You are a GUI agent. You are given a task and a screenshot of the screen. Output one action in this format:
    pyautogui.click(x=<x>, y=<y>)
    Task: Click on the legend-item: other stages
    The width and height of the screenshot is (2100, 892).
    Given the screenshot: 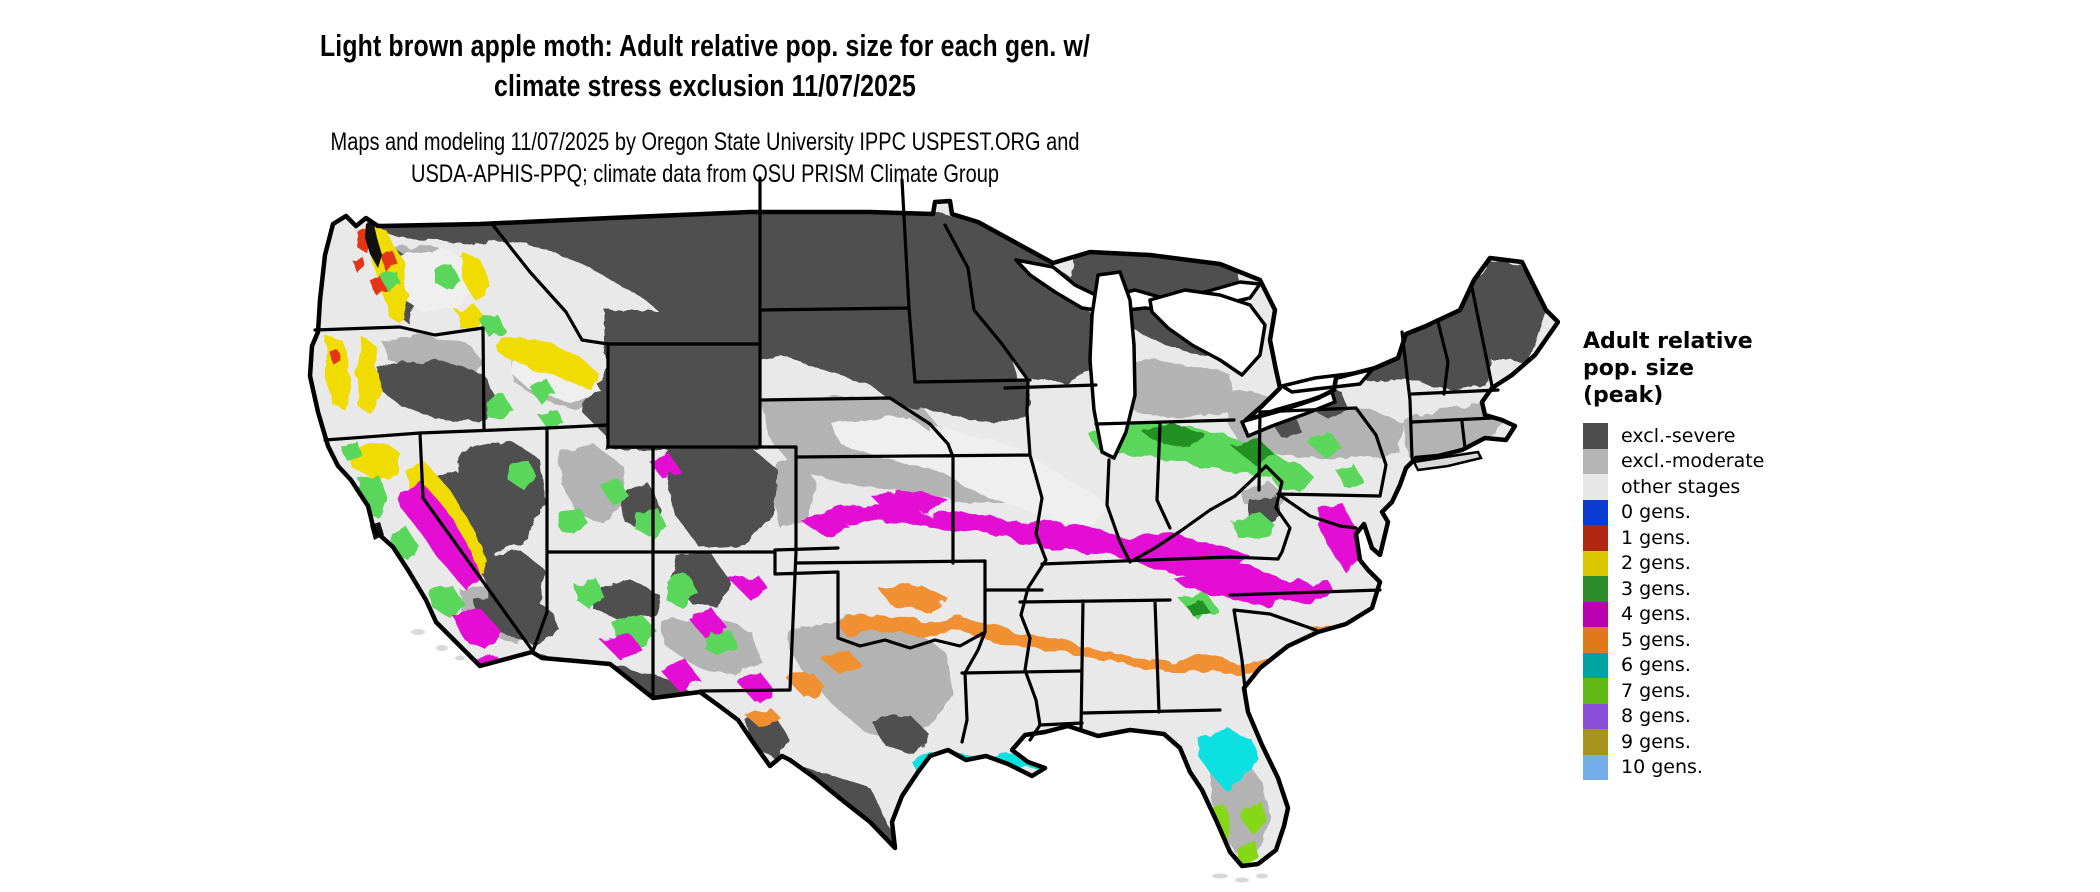 What is the action you would take?
    pyautogui.click(x=1708, y=487)
    